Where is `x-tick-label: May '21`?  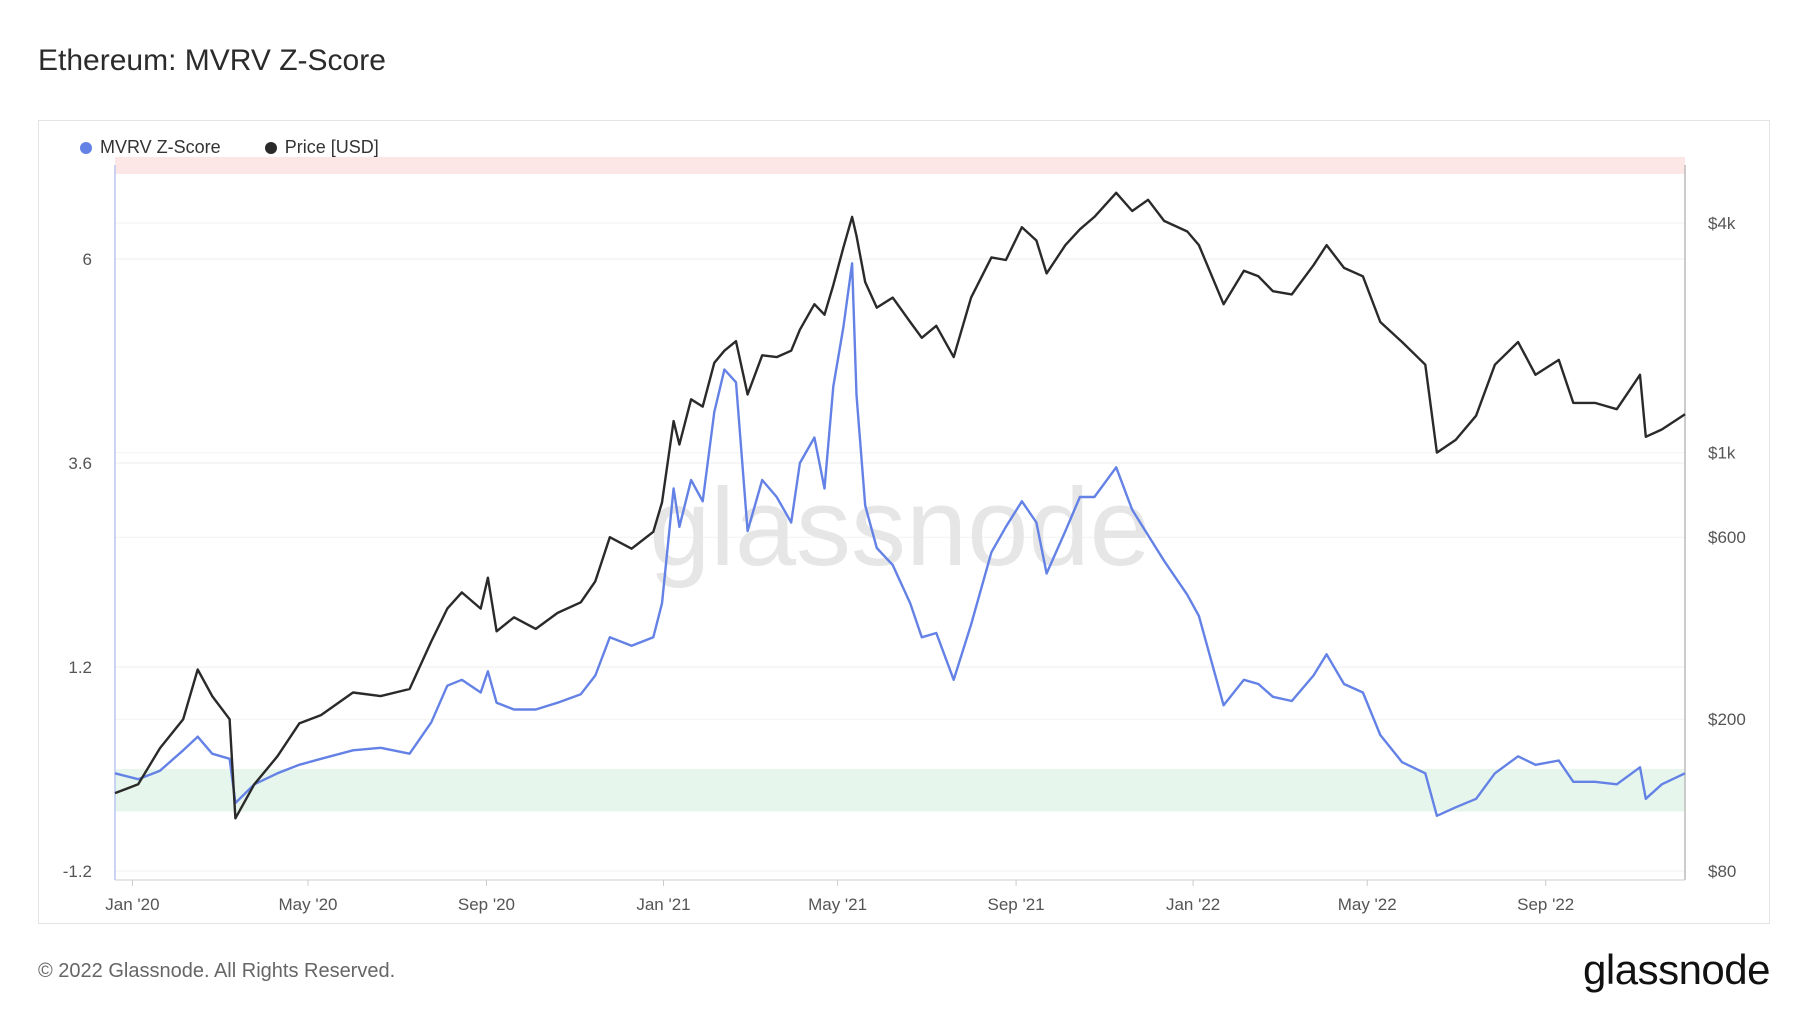 x-tick-label: May '21 is located at coordinates (837, 904).